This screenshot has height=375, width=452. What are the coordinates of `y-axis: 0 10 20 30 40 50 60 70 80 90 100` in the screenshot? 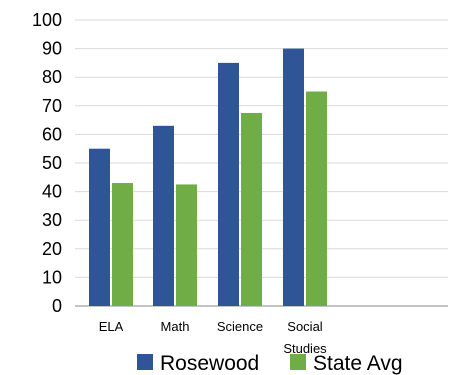 It's located at (47, 163).